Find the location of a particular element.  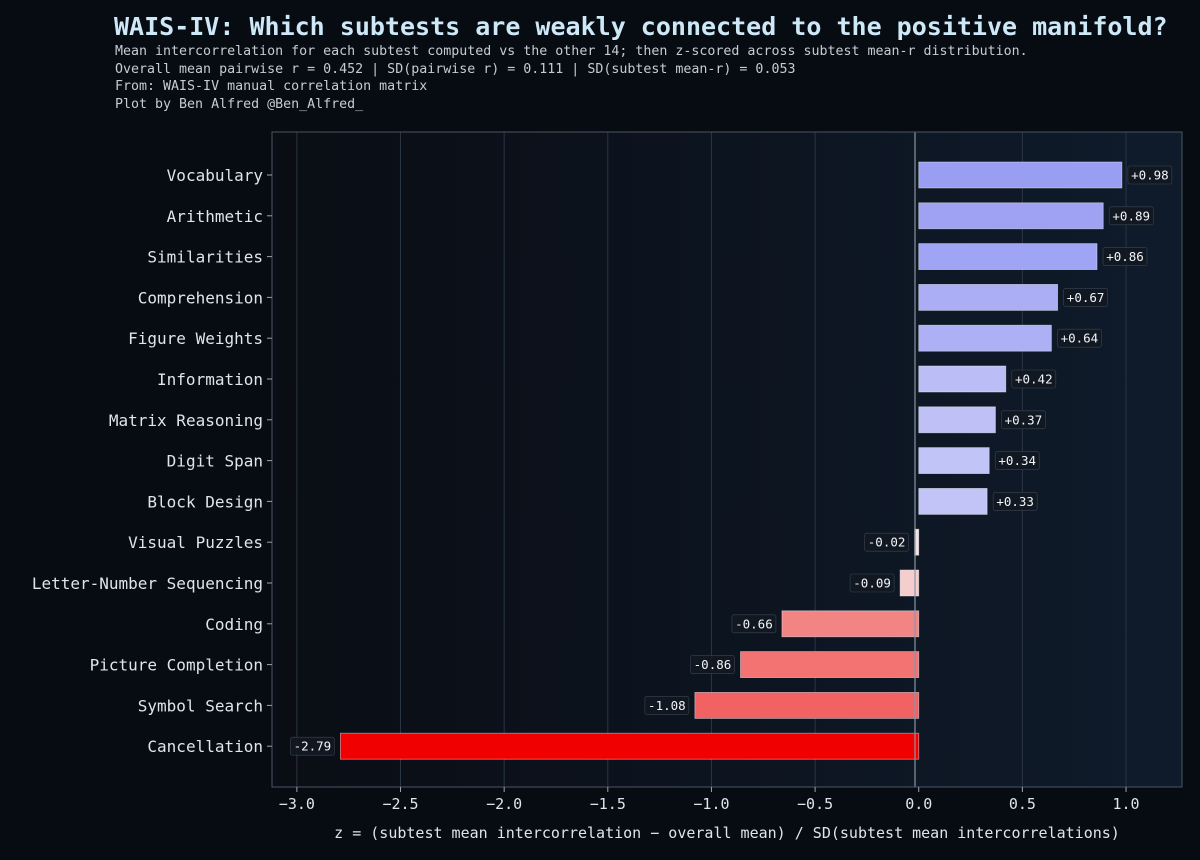

value-label: +0.34 is located at coordinates (1017, 460).